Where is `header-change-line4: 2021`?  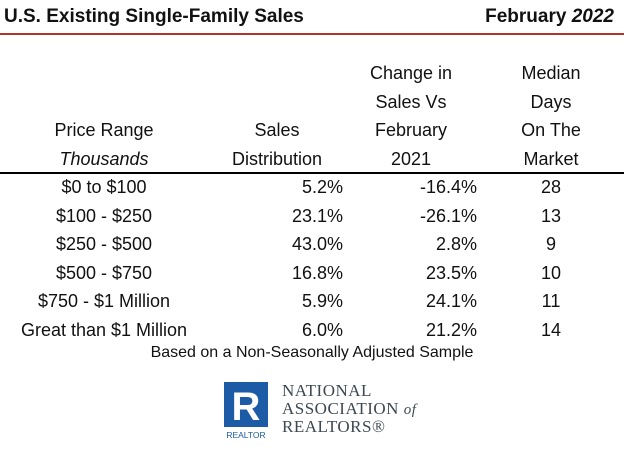 header-change-line4: 2021 is located at coordinates (411, 158).